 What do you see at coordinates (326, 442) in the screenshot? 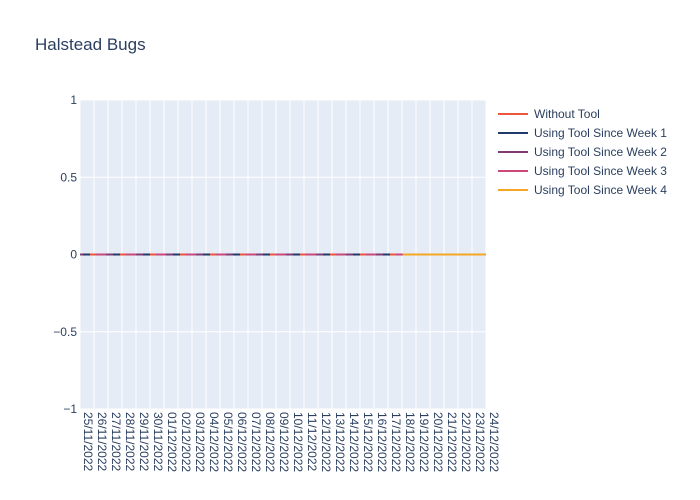
I see `x-tick-label: 12/12/2022` at bounding box center [326, 442].